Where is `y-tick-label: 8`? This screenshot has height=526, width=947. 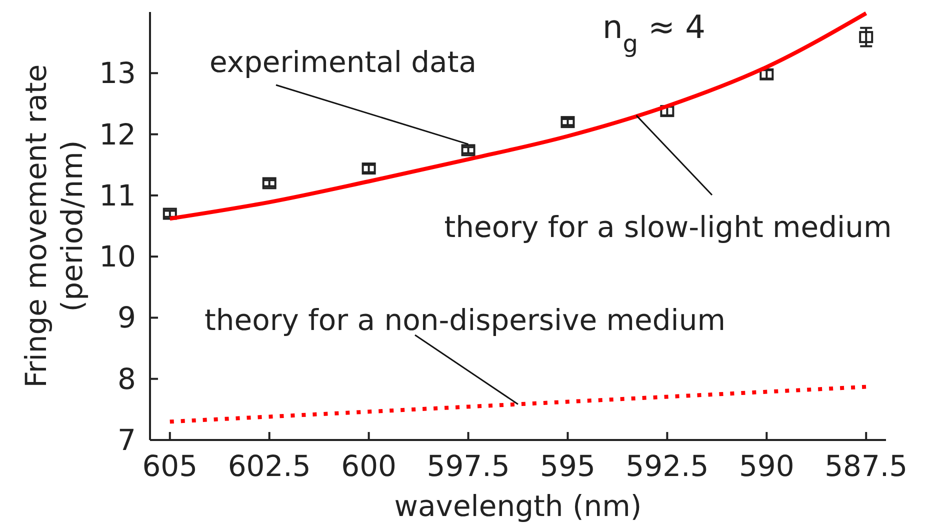
y-tick-label: 8 is located at coordinates (127, 379).